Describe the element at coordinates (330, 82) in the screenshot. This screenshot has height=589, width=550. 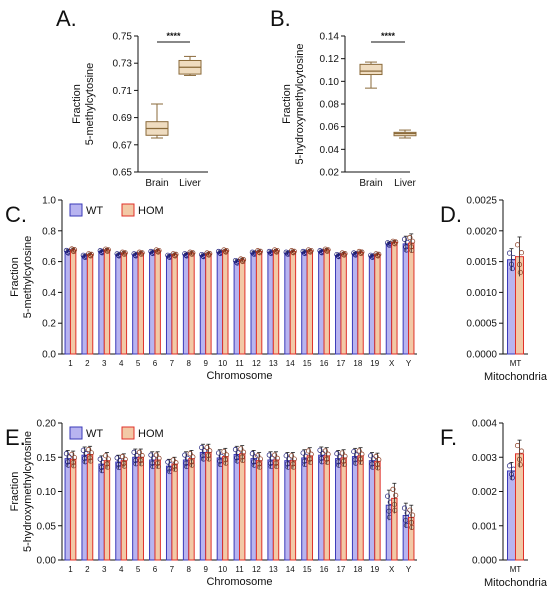
I see `y-tick-label: 0.10` at that location.